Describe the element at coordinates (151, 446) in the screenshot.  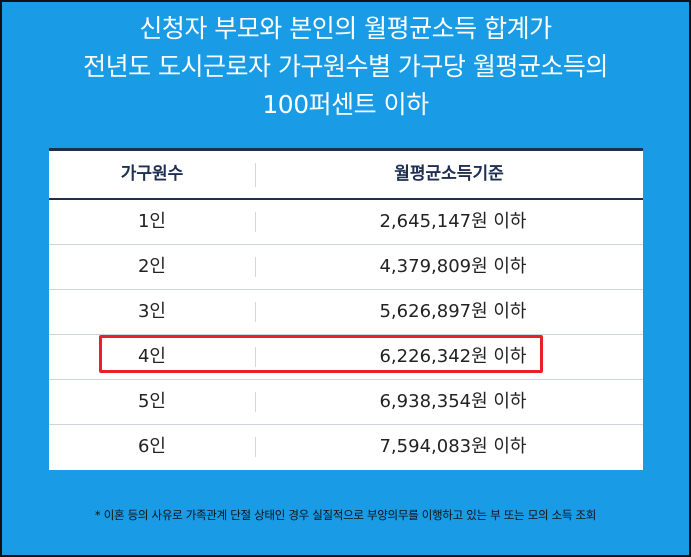
I see `members-cell: 6인` at that location.